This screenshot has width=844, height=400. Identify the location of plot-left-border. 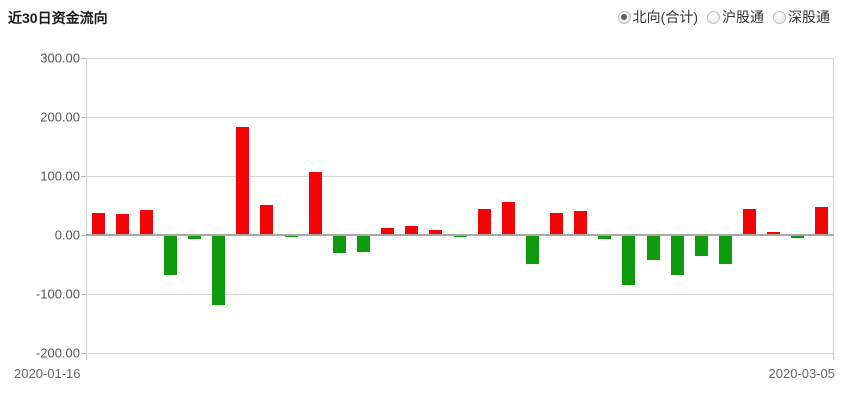
(86, 205).